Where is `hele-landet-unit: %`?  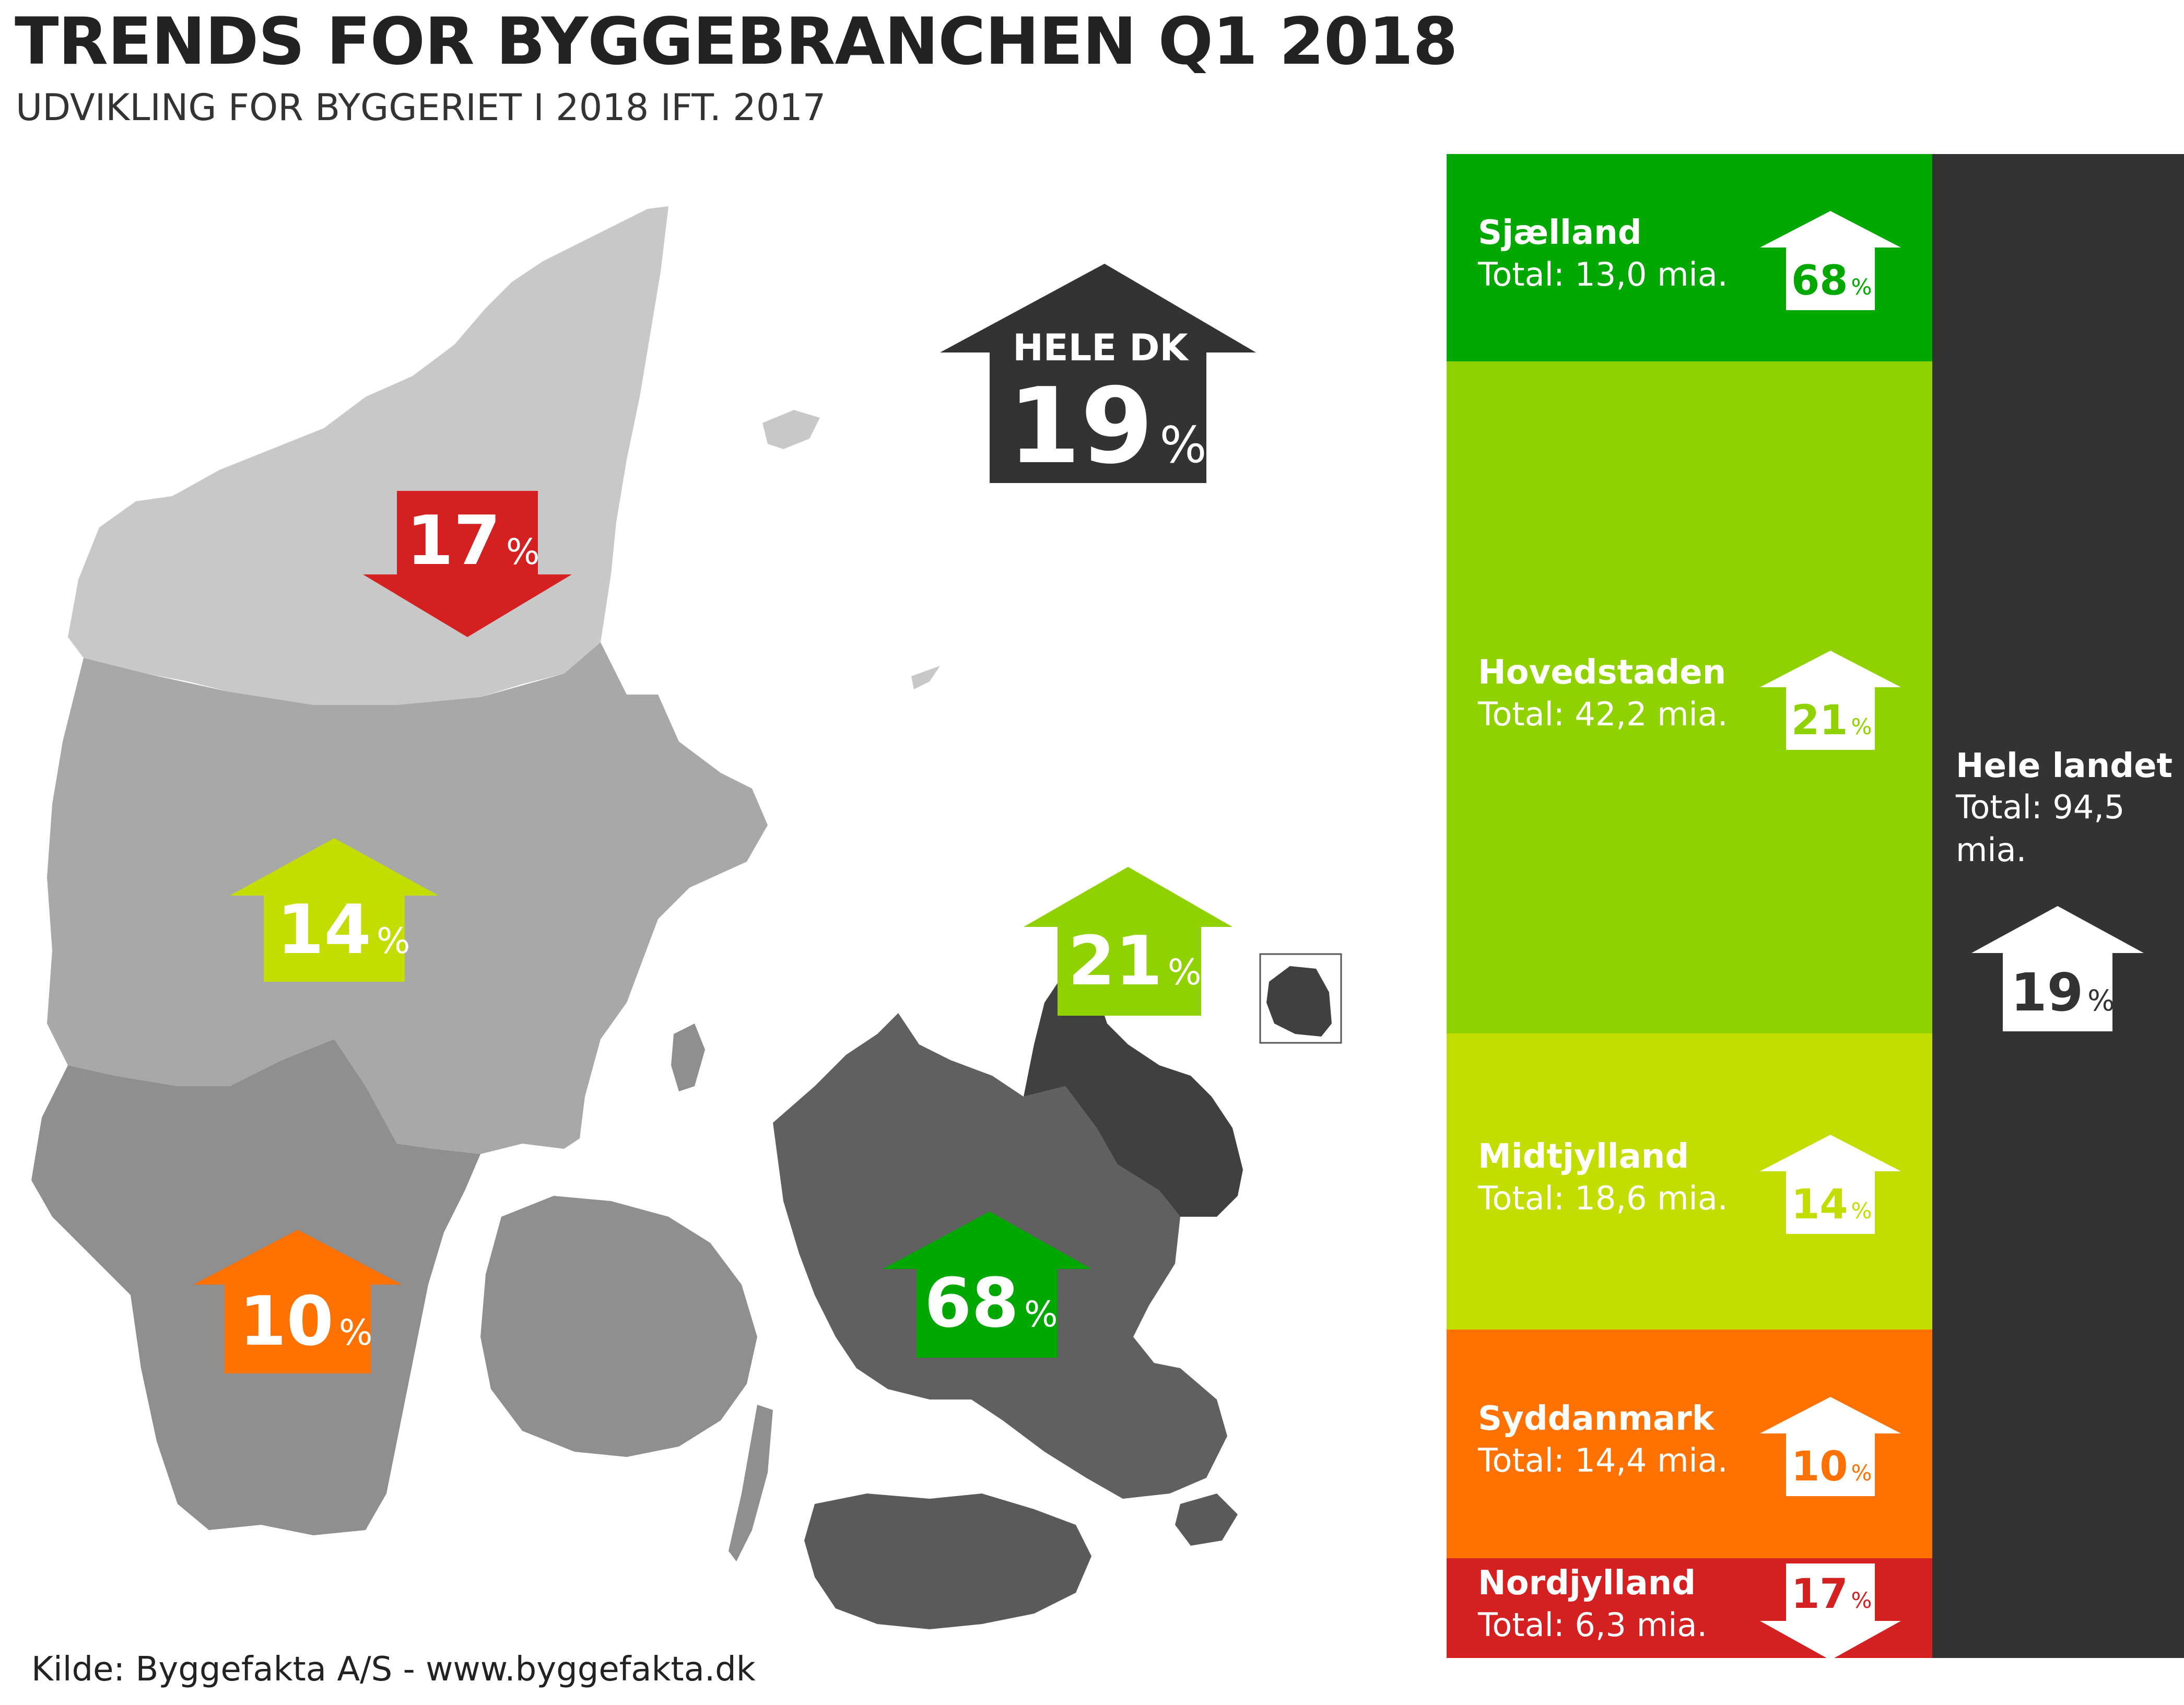
hele-landet-unit: % is located at coordinates (2101, 1001).